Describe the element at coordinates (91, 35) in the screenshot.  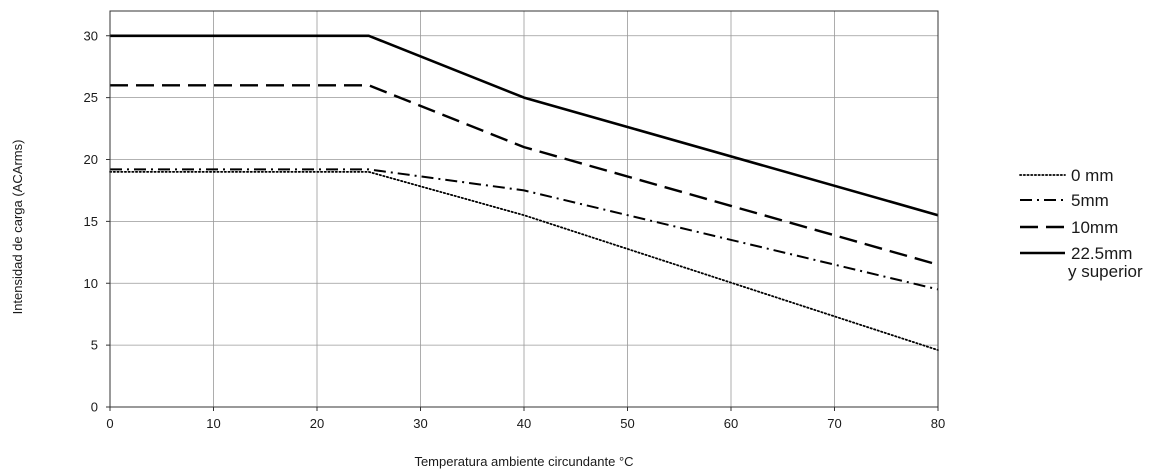
I see `y-tick-label: 30` at that location.